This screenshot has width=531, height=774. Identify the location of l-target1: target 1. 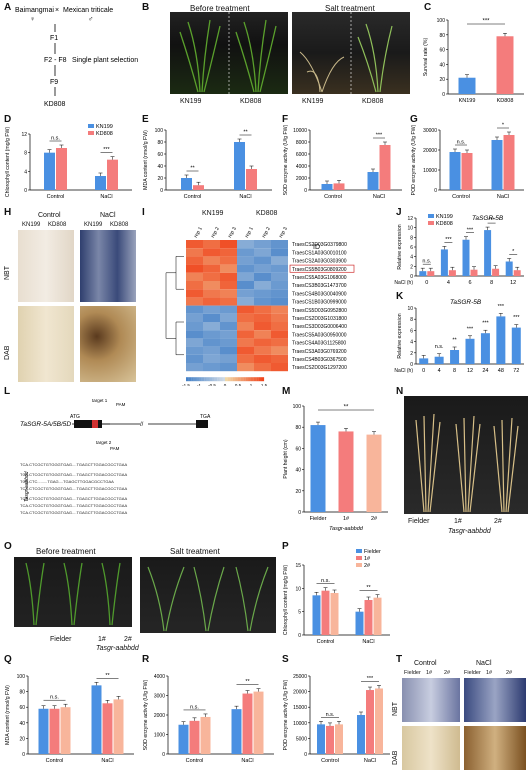
(100, 400).